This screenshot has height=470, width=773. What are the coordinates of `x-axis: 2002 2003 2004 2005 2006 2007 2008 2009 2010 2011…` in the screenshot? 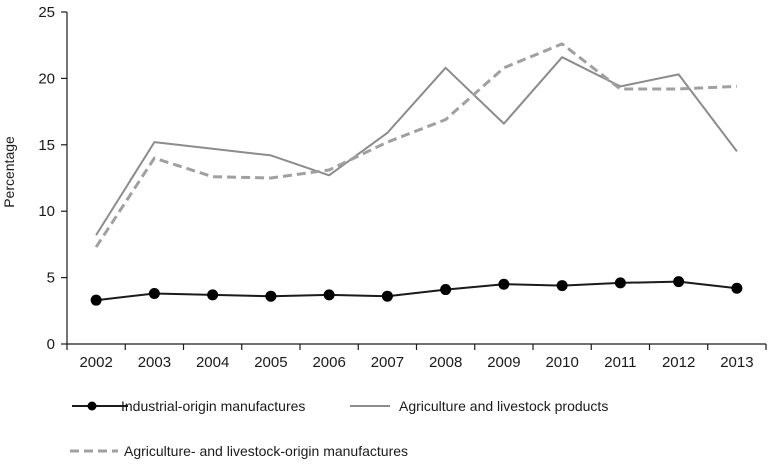 It's located at (416, 357).